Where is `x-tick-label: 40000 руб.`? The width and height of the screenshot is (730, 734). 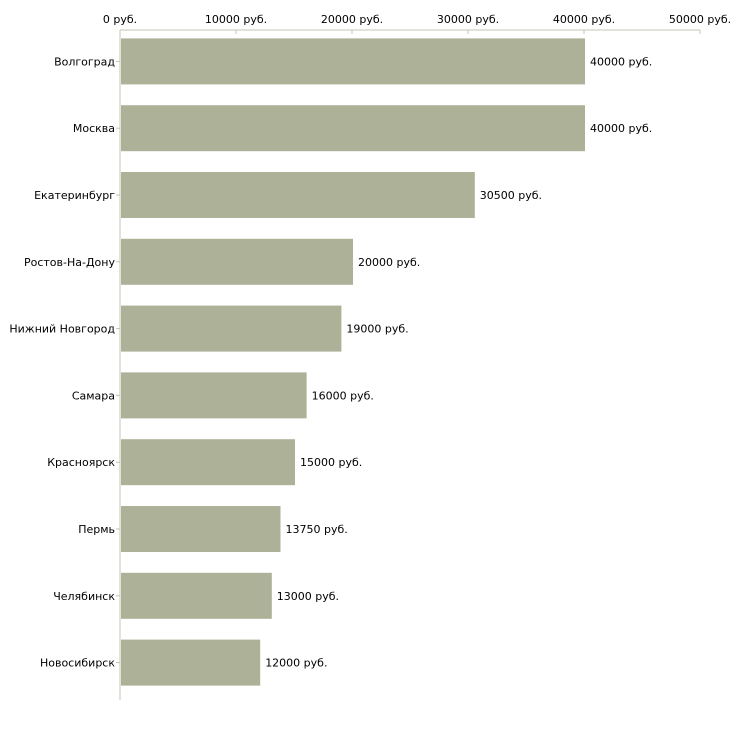
x-tick-label: 40000 руб. is located at coordinates (584, 19).